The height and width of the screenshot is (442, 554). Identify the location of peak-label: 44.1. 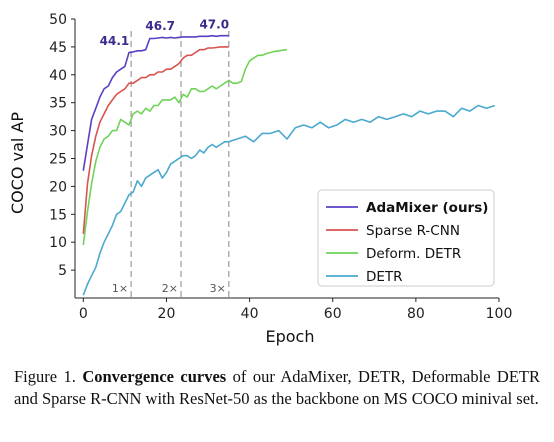
(115, 41).